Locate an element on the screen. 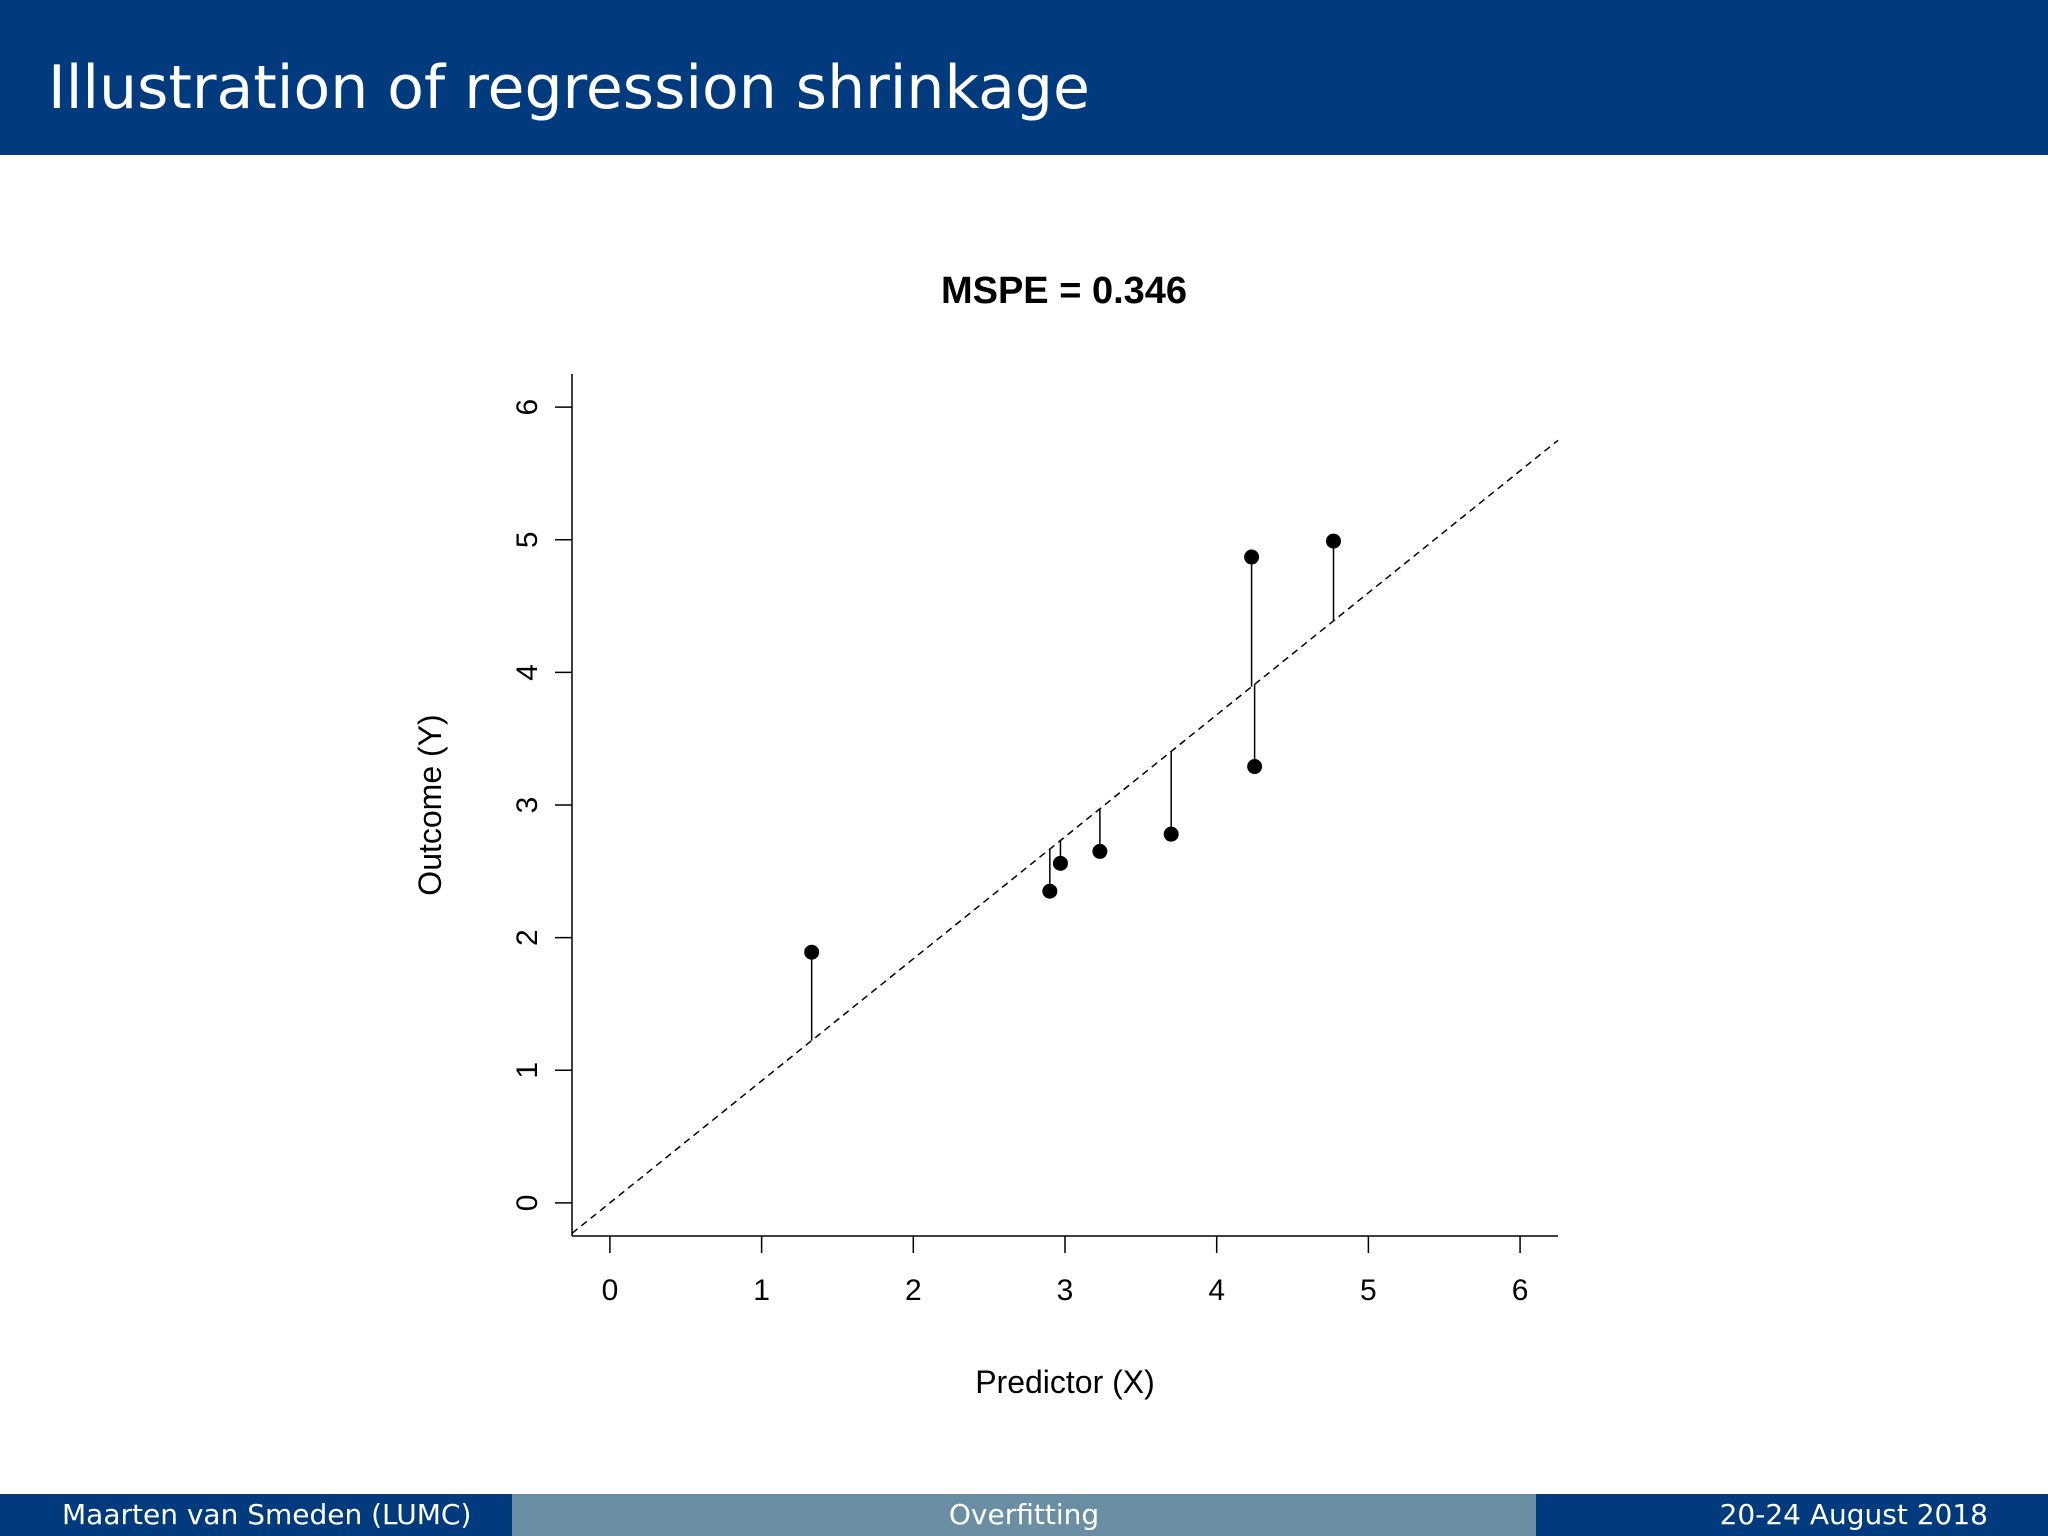 Image resolution: width=2048 pixels, height=1536 pixels. y-tick-label: 4 is located at coordinates (527, 672).